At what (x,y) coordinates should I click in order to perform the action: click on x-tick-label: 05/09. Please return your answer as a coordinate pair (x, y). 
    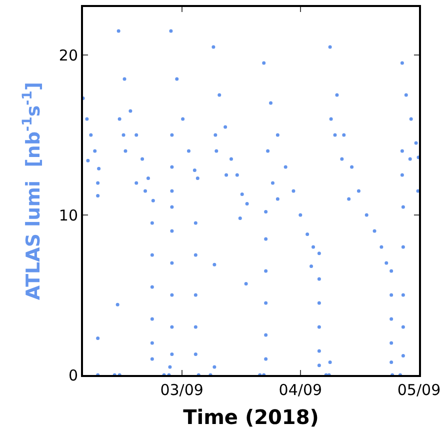
    Looking at the image, I should click on (419, 390).